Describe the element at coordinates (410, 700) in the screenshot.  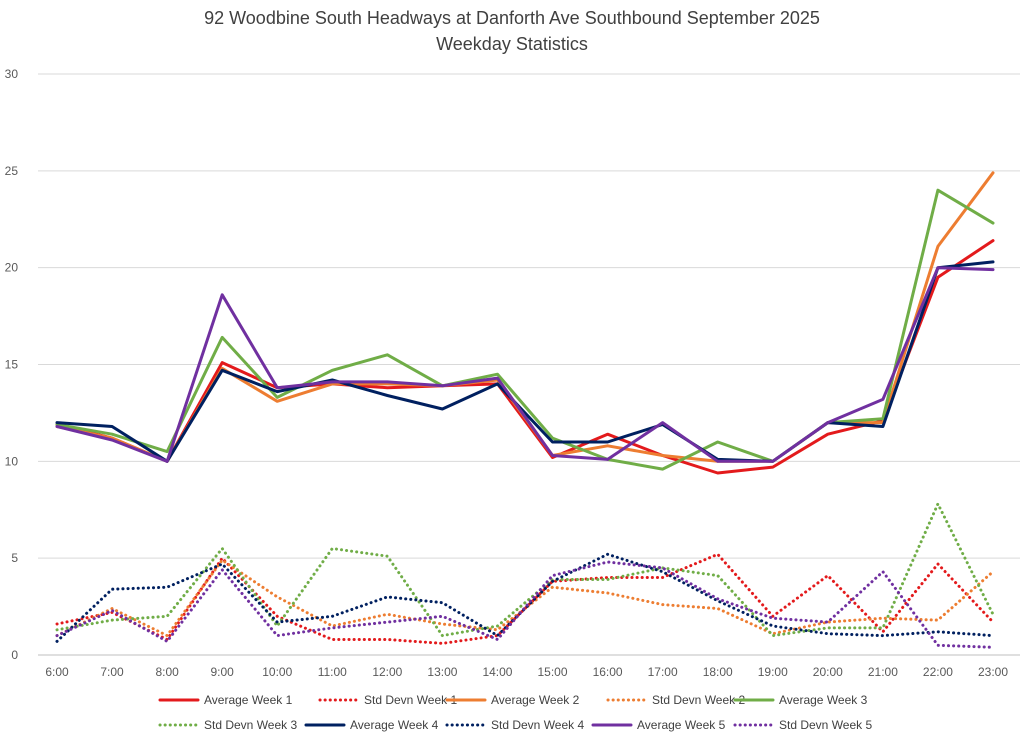
I see `legend-label-2: Std Devn Week 1` at that location.